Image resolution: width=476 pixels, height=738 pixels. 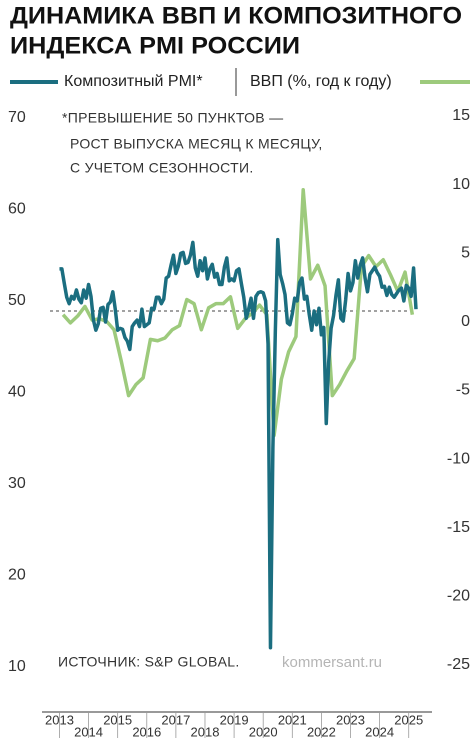 What do you see at coordinates (172, 118) in the screenshot?
I see `annotation: *ПРЕВЫШЕНИЕ 50 ПУНКТОВ —` at bounding box center [172, 118].